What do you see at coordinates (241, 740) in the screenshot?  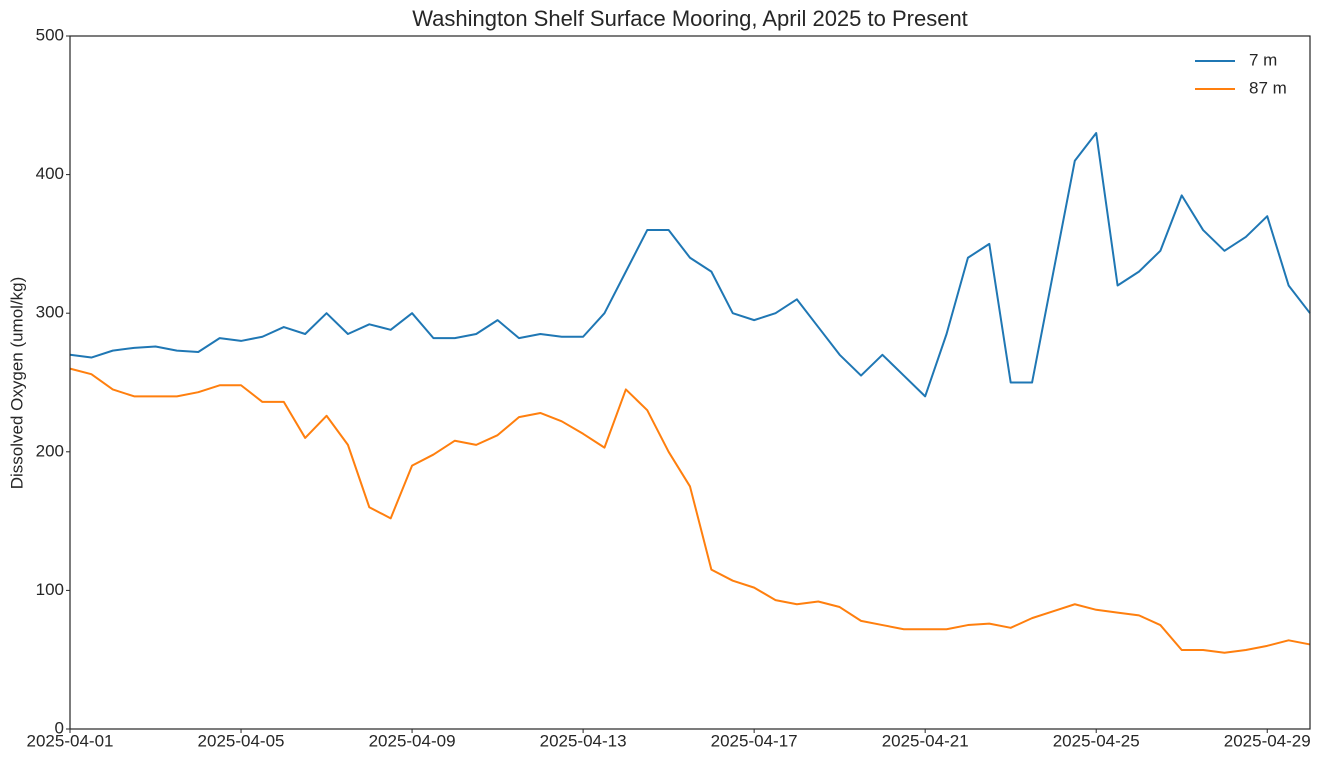 I see `x-tick-label: 2025-04-05` at bounding box center [241, 740].